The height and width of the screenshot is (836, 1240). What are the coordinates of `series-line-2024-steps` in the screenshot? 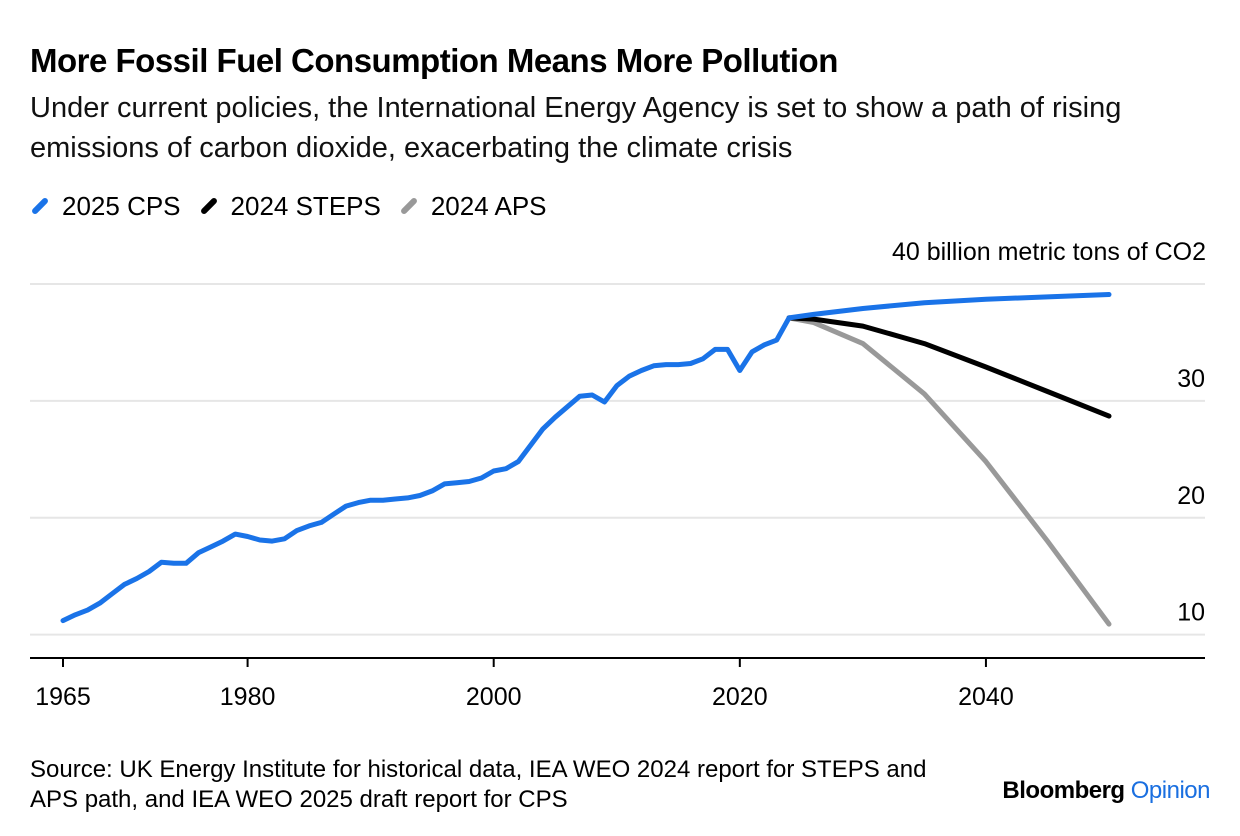 It's located at (949, 367).